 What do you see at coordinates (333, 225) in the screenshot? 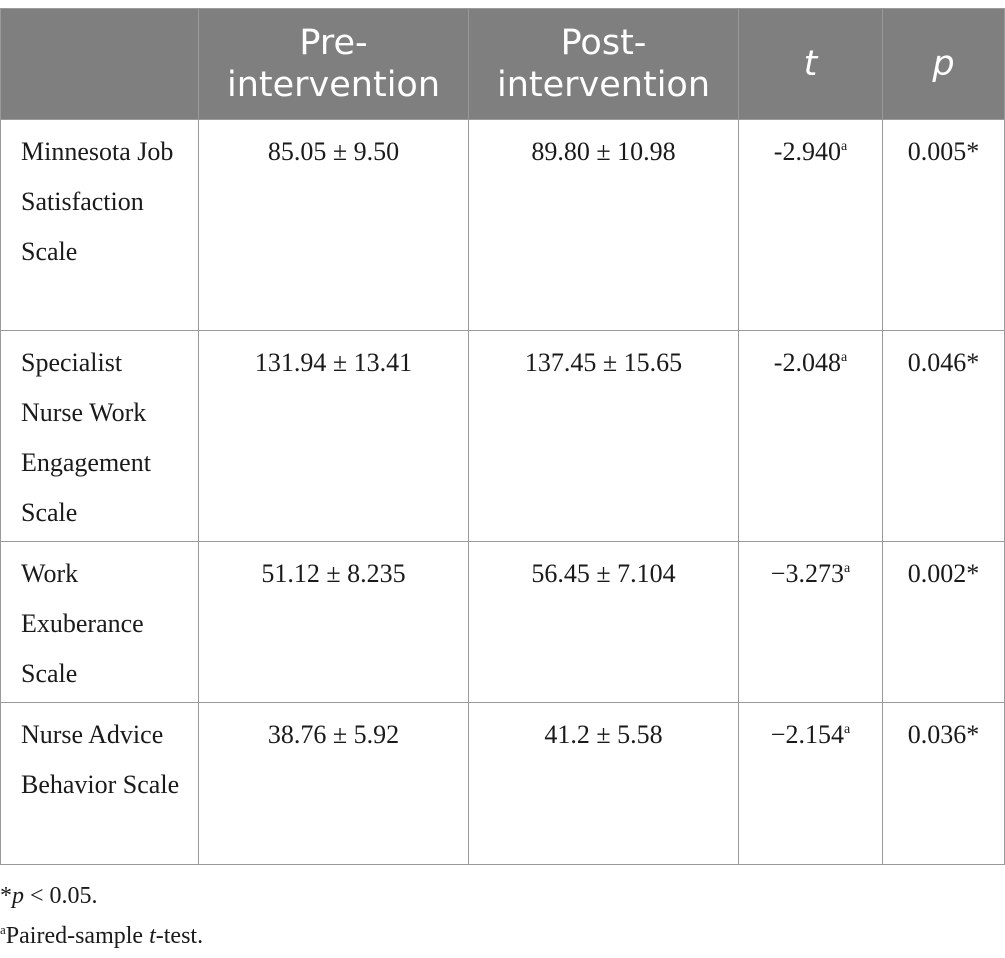
I see `pre-value: 85.05 ± 9.50` at bounding box center [333, 225].